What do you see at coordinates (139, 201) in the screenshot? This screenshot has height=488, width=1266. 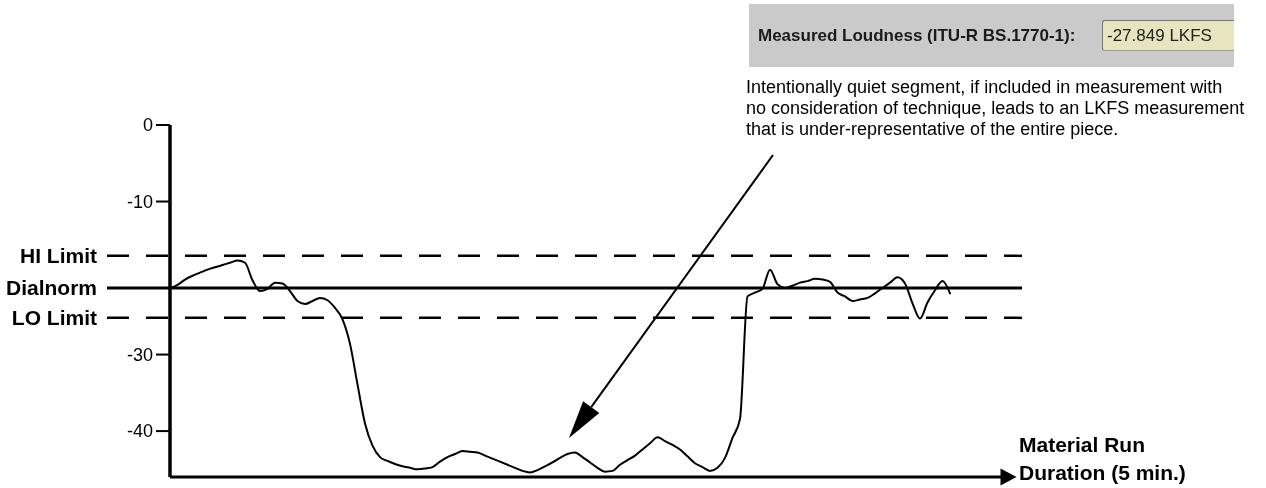 I see `y-tick-label: -10` at bounding box center [139, 201].